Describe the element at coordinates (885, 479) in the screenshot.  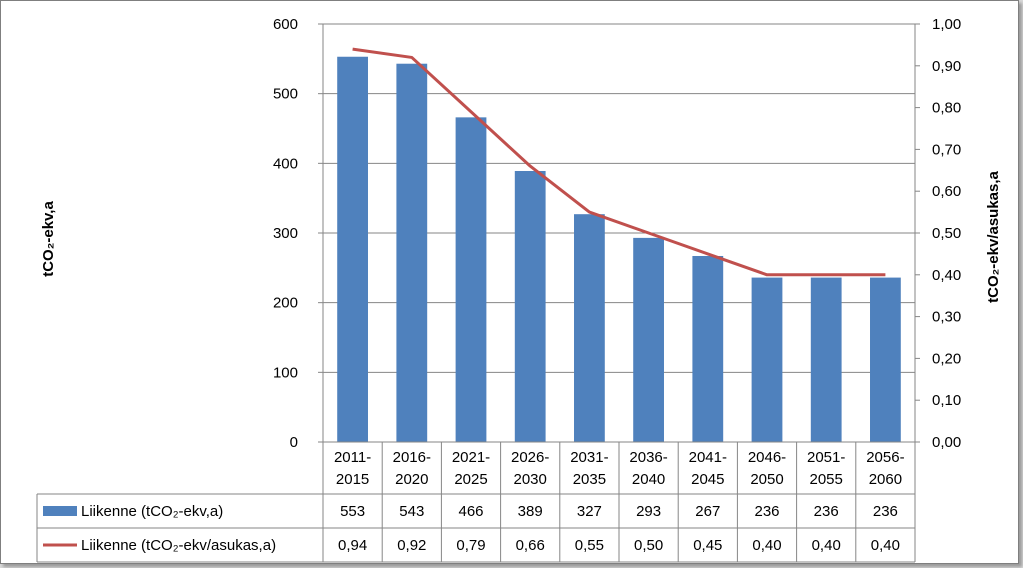
I see `category-label: 2060` at that location.